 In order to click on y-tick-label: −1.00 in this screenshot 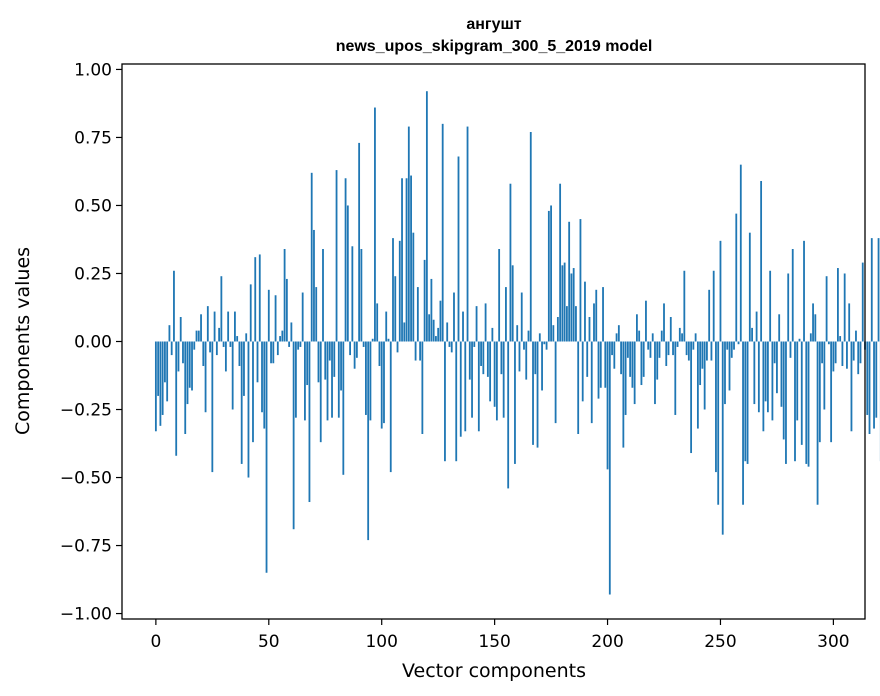, I will do `click(86, 615)`.